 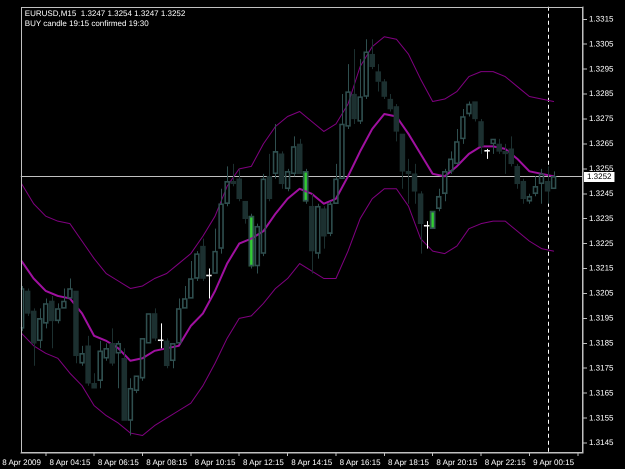 I want to click on chart-title: EURUSD,M15 1.3247 1.3254 1.3247 1.3252, so click(x=105, y=13).